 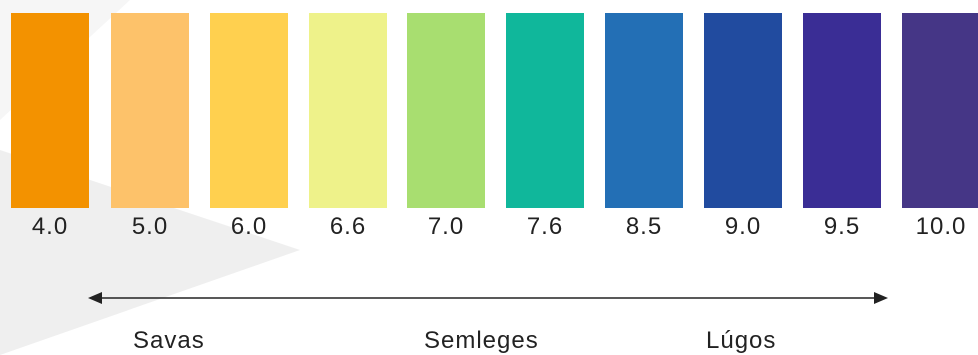 I want to click on double-headed-arrow-icon, so click(x=488, y=298).